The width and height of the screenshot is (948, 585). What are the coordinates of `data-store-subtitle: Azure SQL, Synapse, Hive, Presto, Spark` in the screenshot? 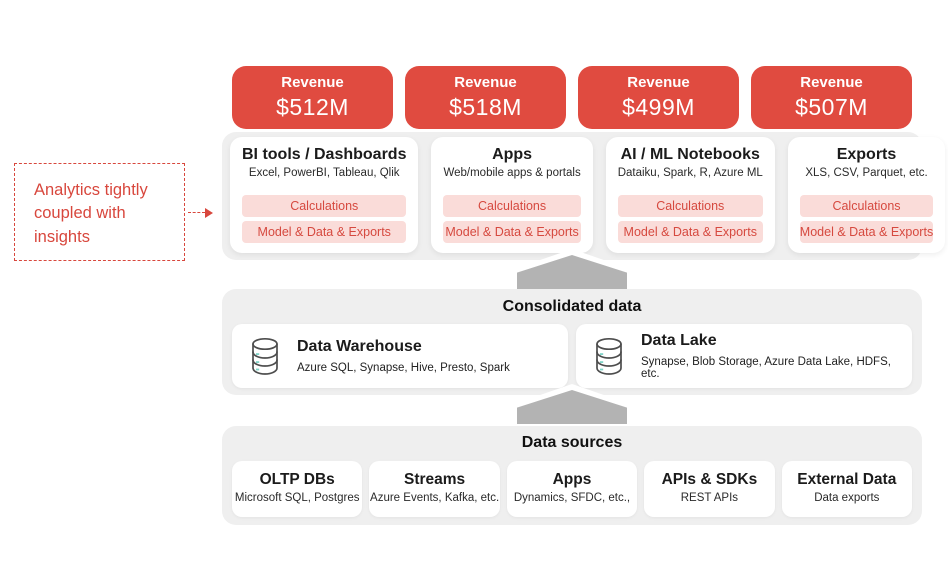 It's located at (403, 368).